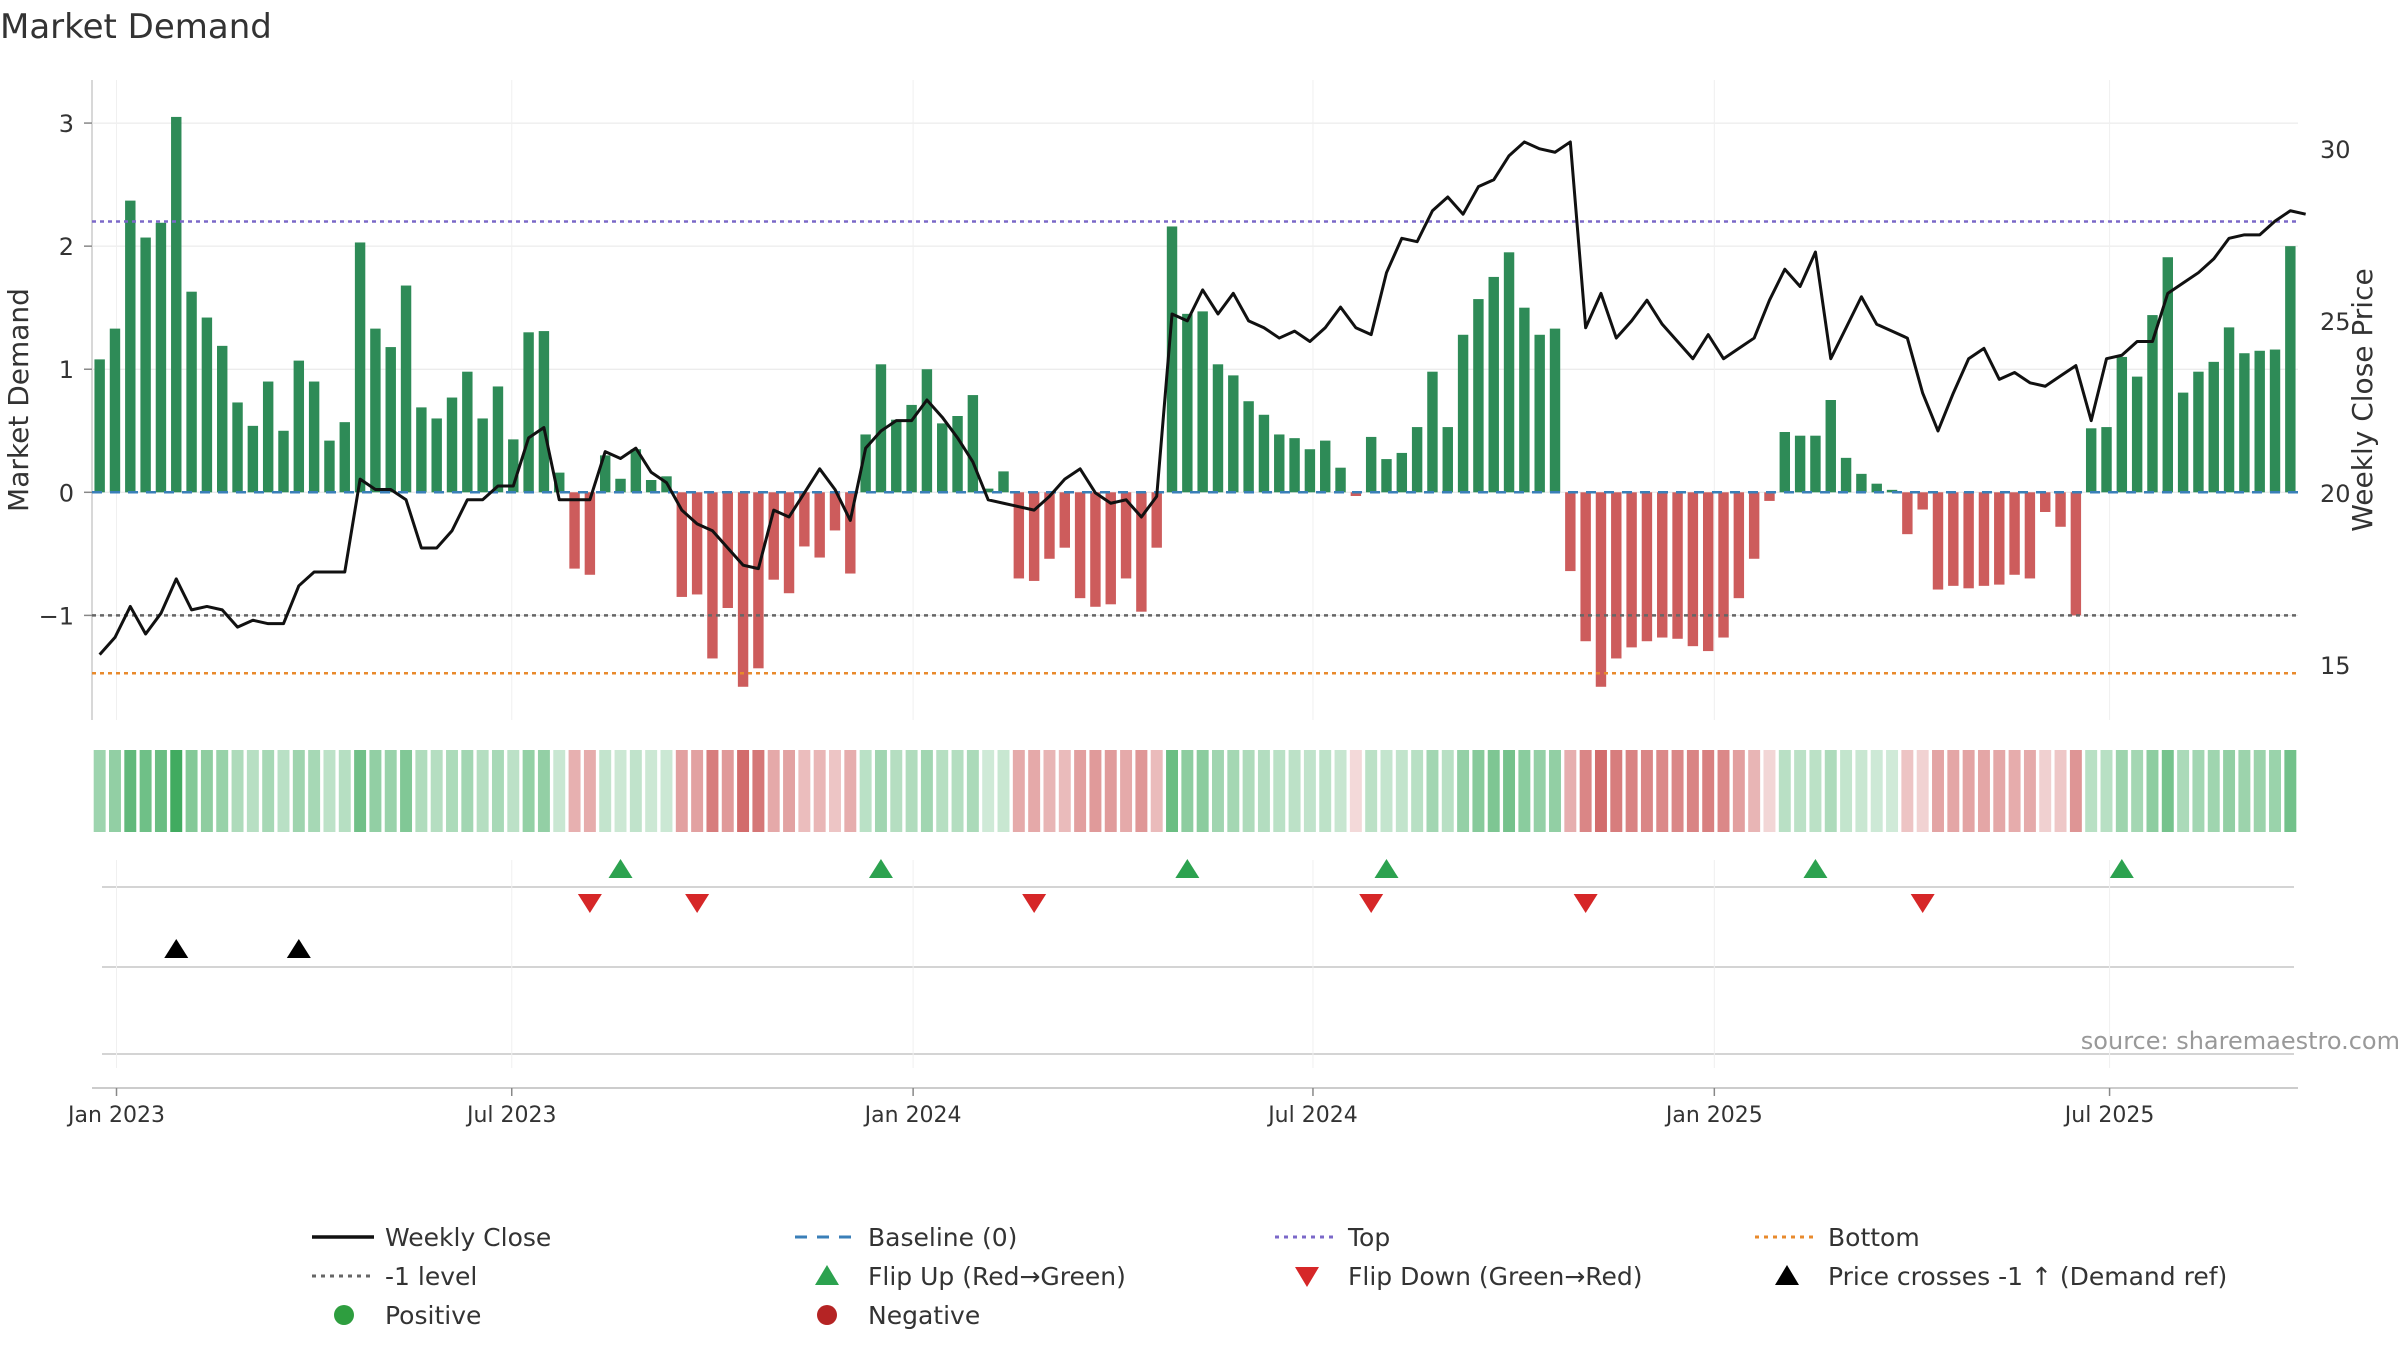 The width and height of the screenshot is (2400, 1350). What do you see at coordinates (2335, 666) in the screenshot?
I see `right-tick-label: 15` at bounding box center [2335, 666].